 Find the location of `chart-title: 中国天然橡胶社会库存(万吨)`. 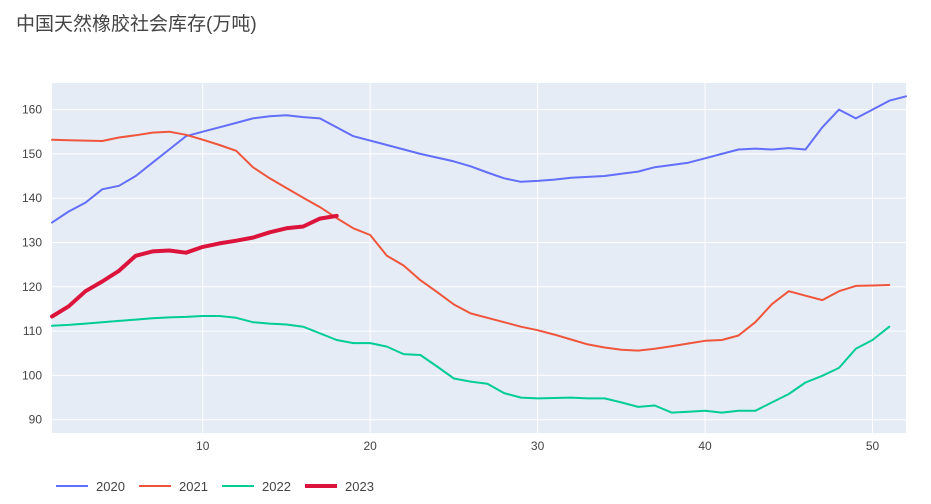

chart-title: 中国天然橡胶社会库存(万吨) is located at coordinates (136, 24).